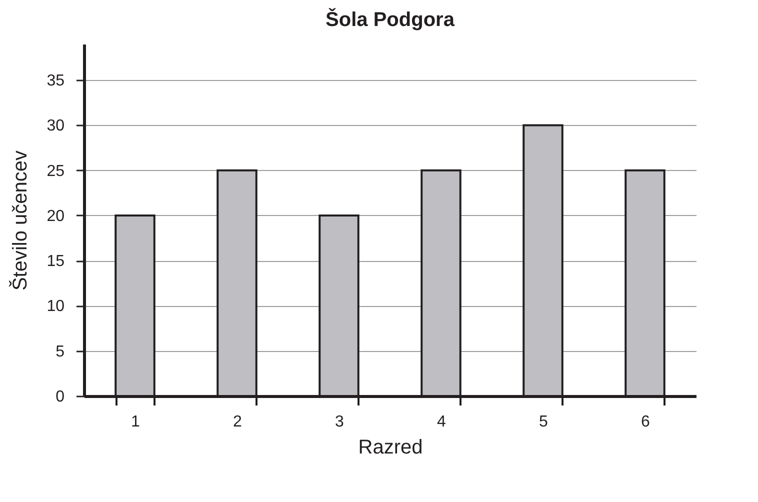 The width and height of the screenshot is (758, 502). Describe the element at coordinates (55, 261) in the screenshot. I see `y-tick-label: 15` at that location.